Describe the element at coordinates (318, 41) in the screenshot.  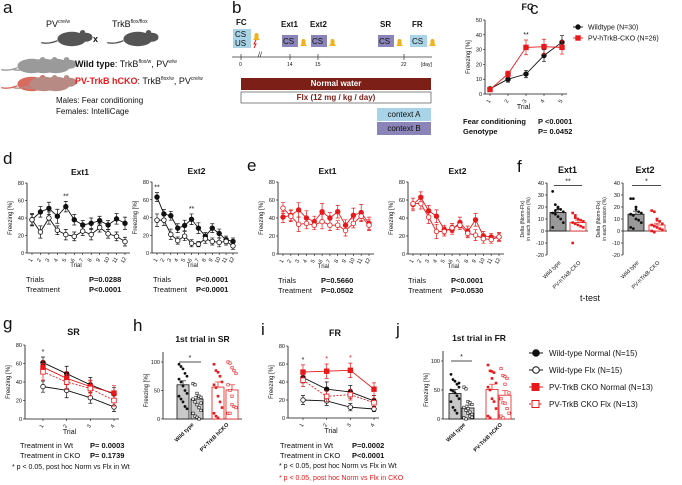
I see `ext2-cs: CS` at that location.